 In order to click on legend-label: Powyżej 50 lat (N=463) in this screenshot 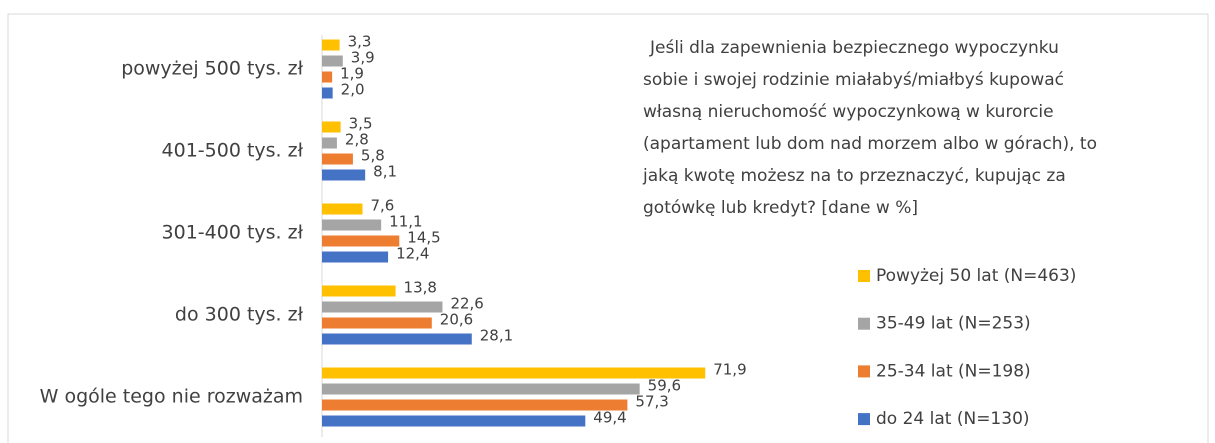, I will do `click(976, 276)`.